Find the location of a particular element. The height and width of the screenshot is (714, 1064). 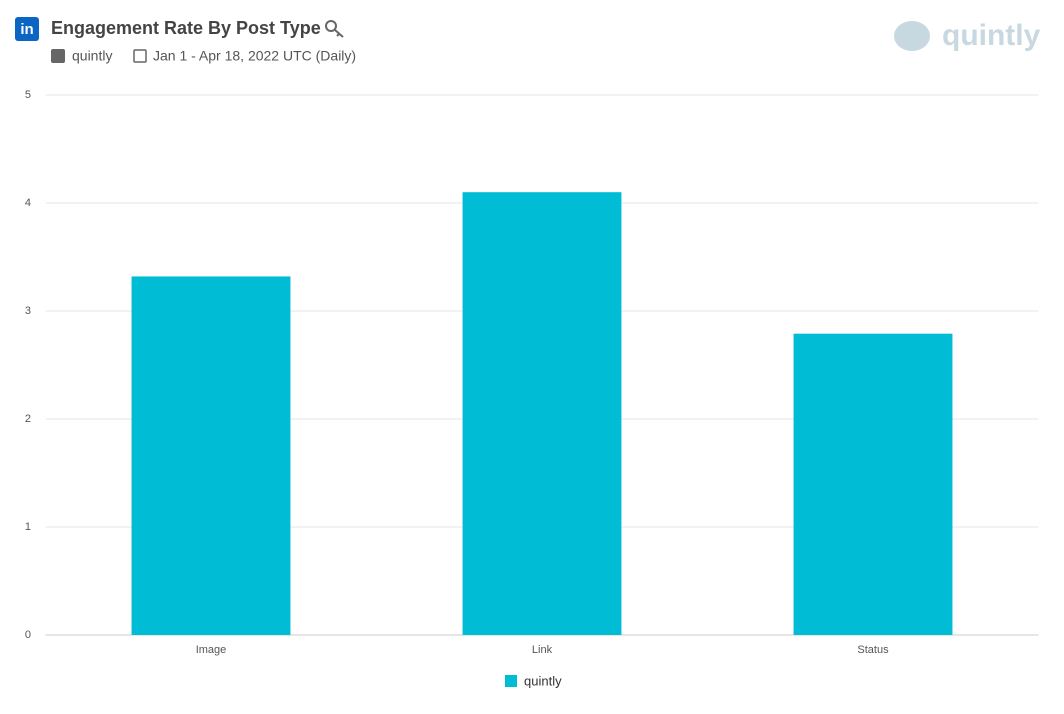

linkedin-icon-text: in is located at coordinates (26, 29).